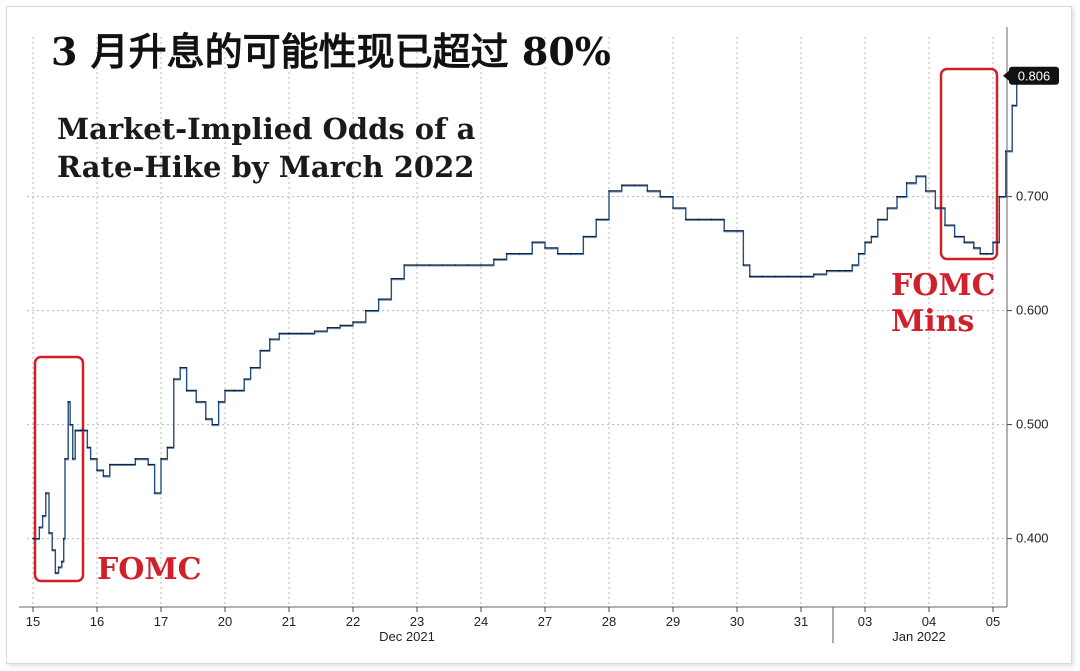 The width and height of the screenshot is (1080, 671). I want to click on chart-title-line-1: Market-Implied Odds of a, so click(266, 129).